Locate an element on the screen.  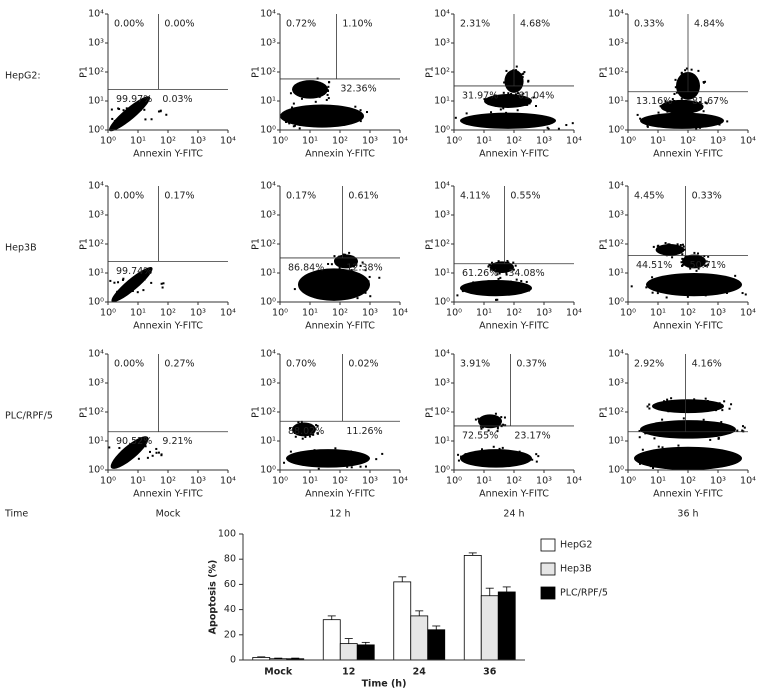
quadrant-label: 0.00% is located at coordinates (129, 24).